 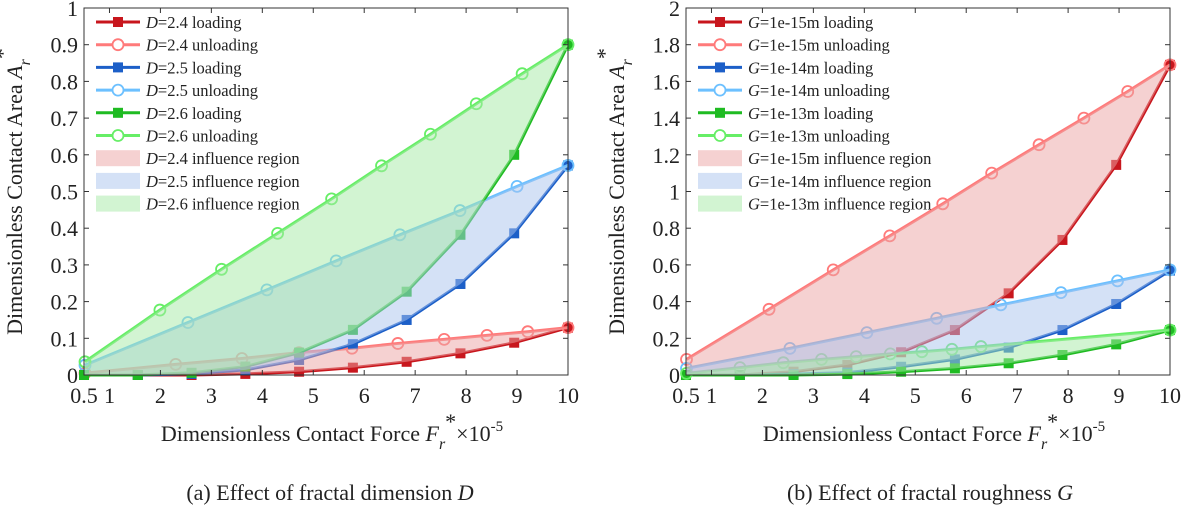 I want to click on legend-label: D=2.5 loading, so click(x=193, y=67).